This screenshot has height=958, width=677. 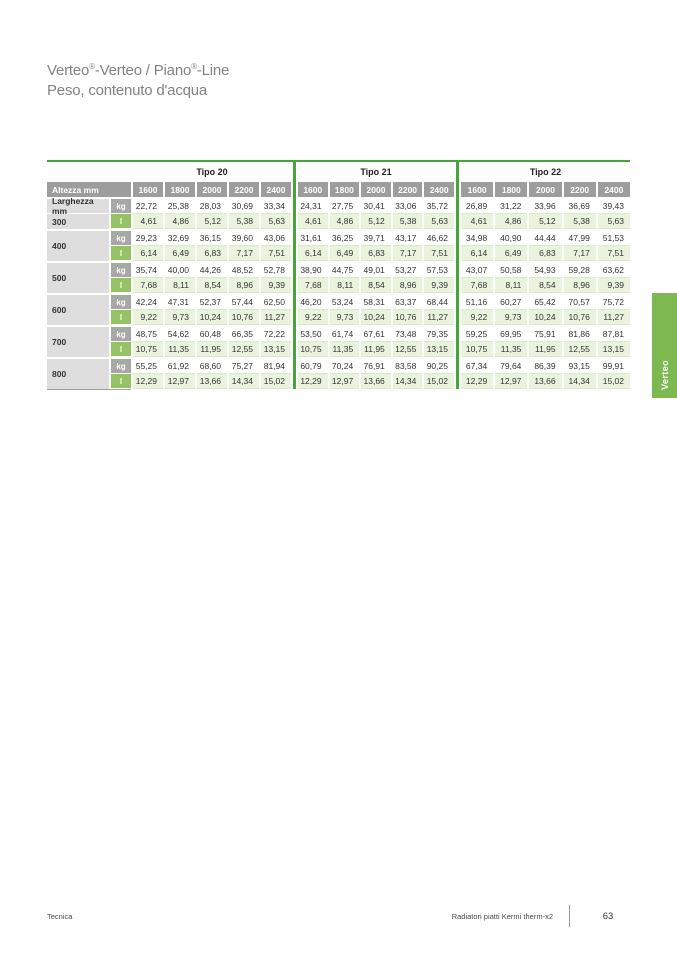 What do you see at coordinates (511, 270) in the screenshot?
I see `value-cell: 50,58` at bounding box center [511, 270].